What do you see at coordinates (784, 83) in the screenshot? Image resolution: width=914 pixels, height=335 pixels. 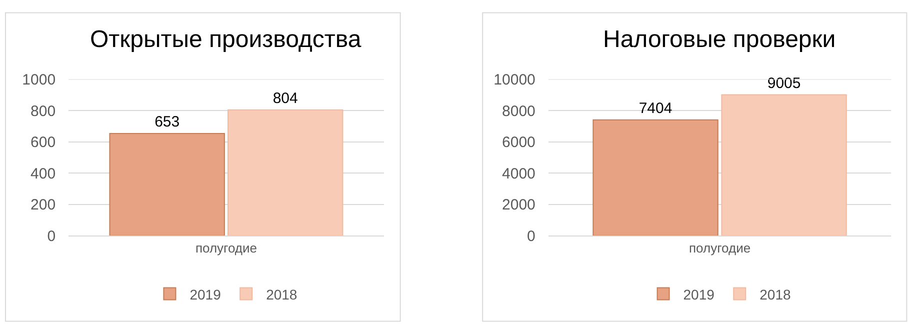 I see `data-label: 9005` at bounding box center [784, 83].